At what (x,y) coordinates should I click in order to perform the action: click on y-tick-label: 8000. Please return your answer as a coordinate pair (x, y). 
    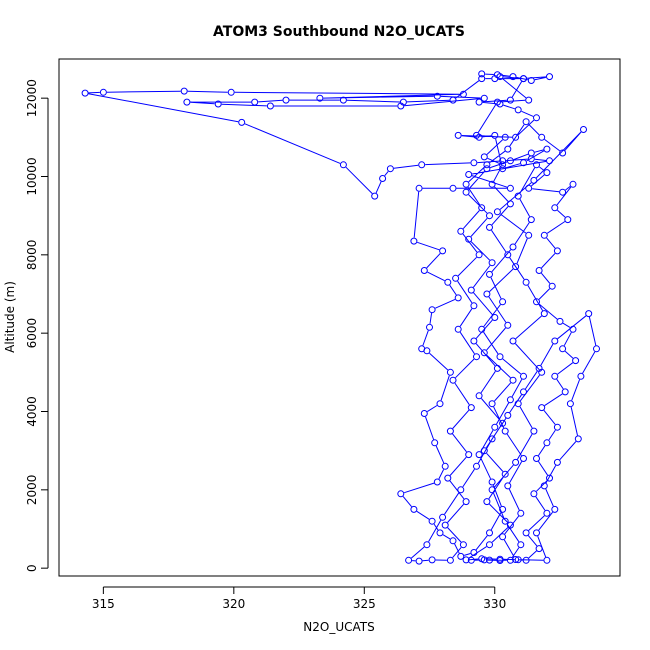
    Looking at the image, I should click on (32, 255).